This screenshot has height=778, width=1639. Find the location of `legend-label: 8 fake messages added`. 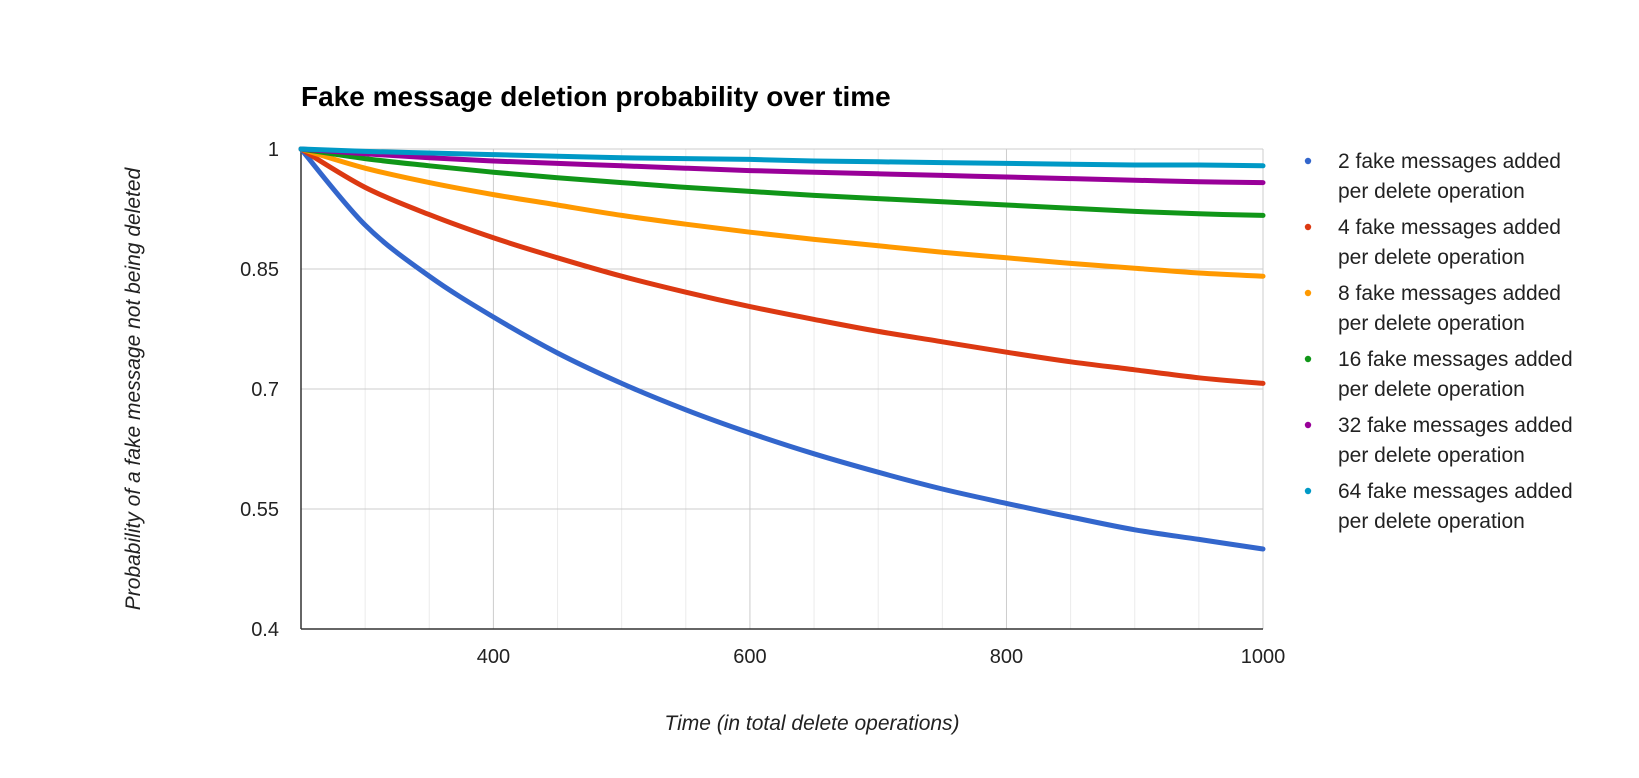

legend-label: 8 fake messages added is located at coordinates (1449, 293).